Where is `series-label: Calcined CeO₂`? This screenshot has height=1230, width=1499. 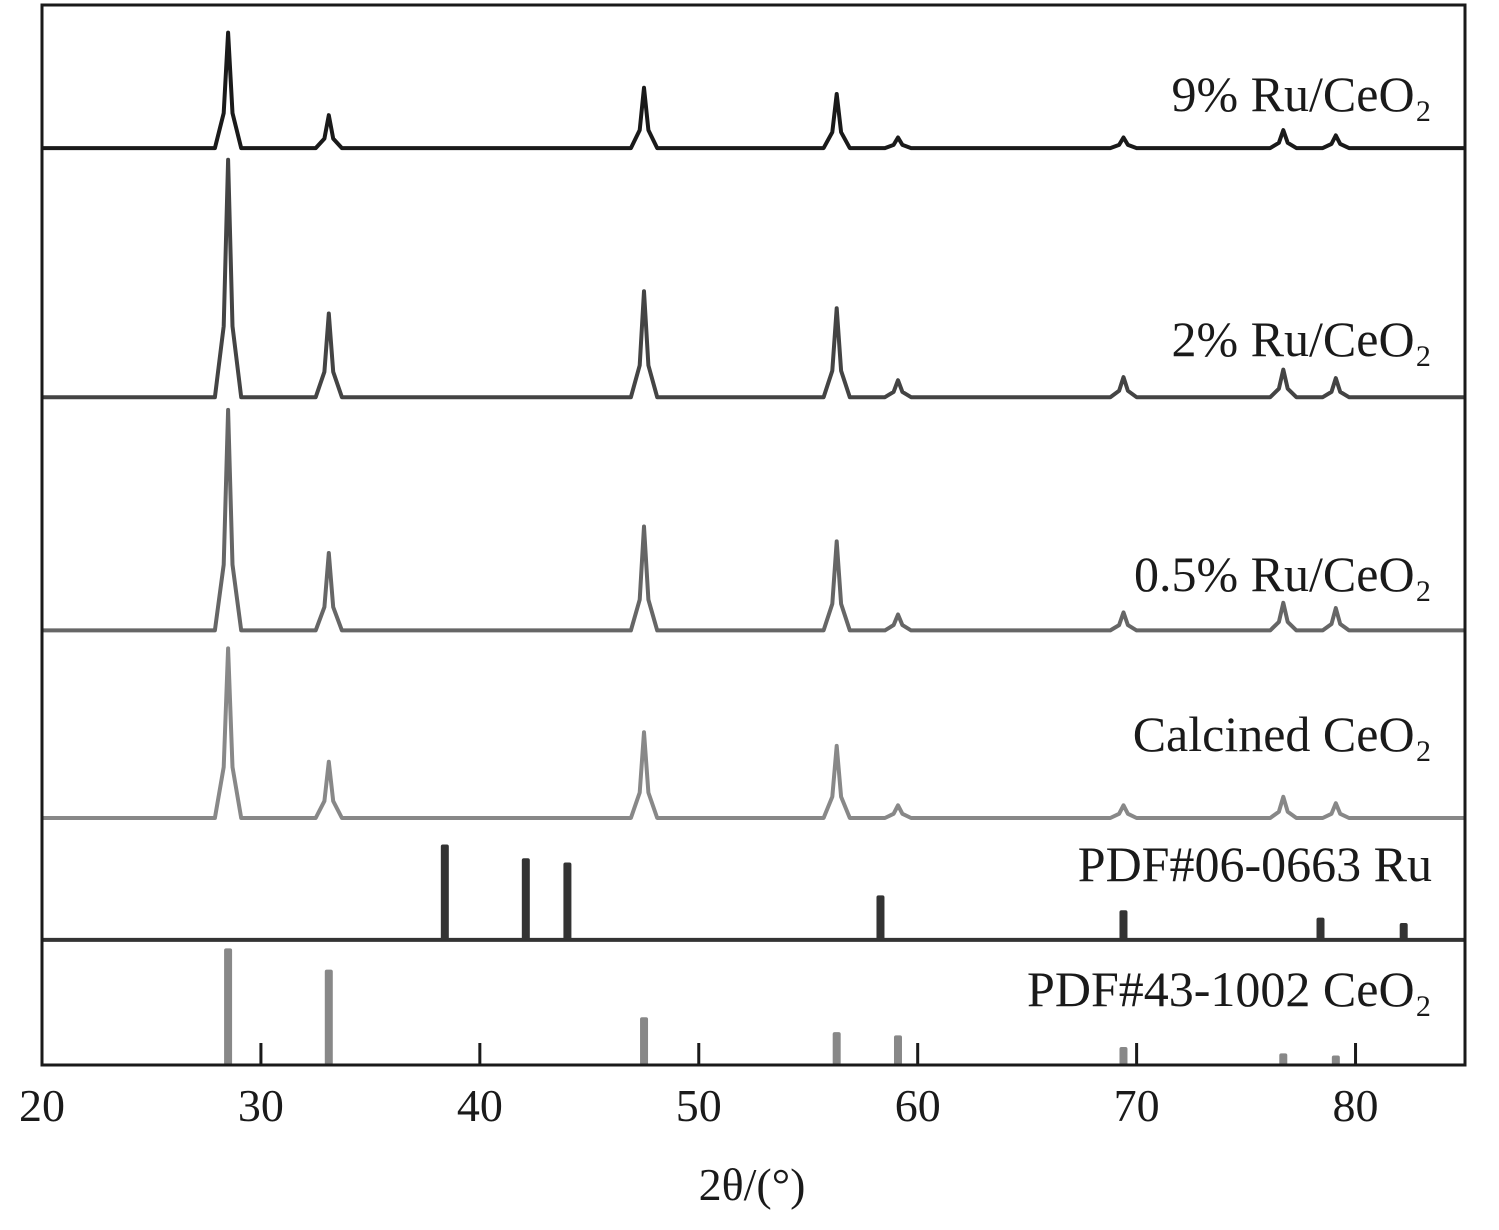
series-label: Calcined CeO₂ is located at coordinates (1282, 734).